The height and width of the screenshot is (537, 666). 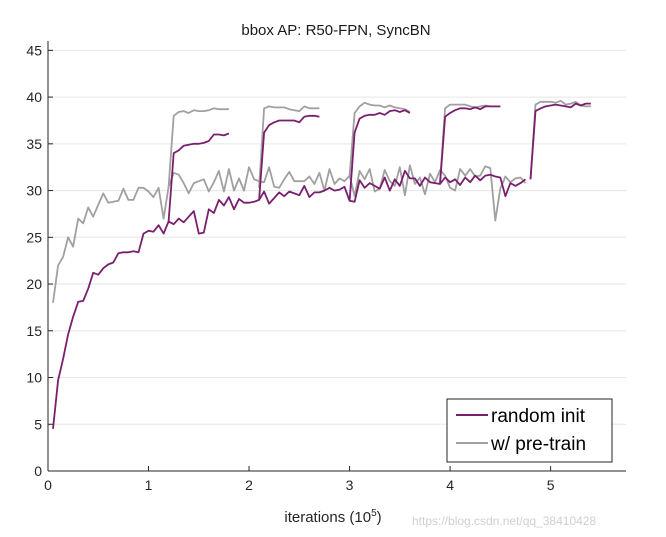 What do you see at coordinates (34, 378) in the screenshot?
I see `y-tick-label: 10` at bounding box center [34, 378].